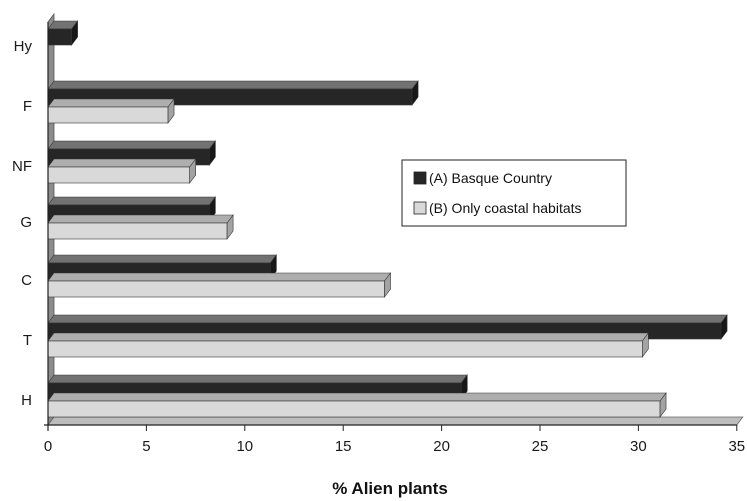 The width and height of the screenshot is (747, 501). Describe the element at coordinates (23, 46) in the screenshot. I see `y-tick-label-hy: Hy` at that location.